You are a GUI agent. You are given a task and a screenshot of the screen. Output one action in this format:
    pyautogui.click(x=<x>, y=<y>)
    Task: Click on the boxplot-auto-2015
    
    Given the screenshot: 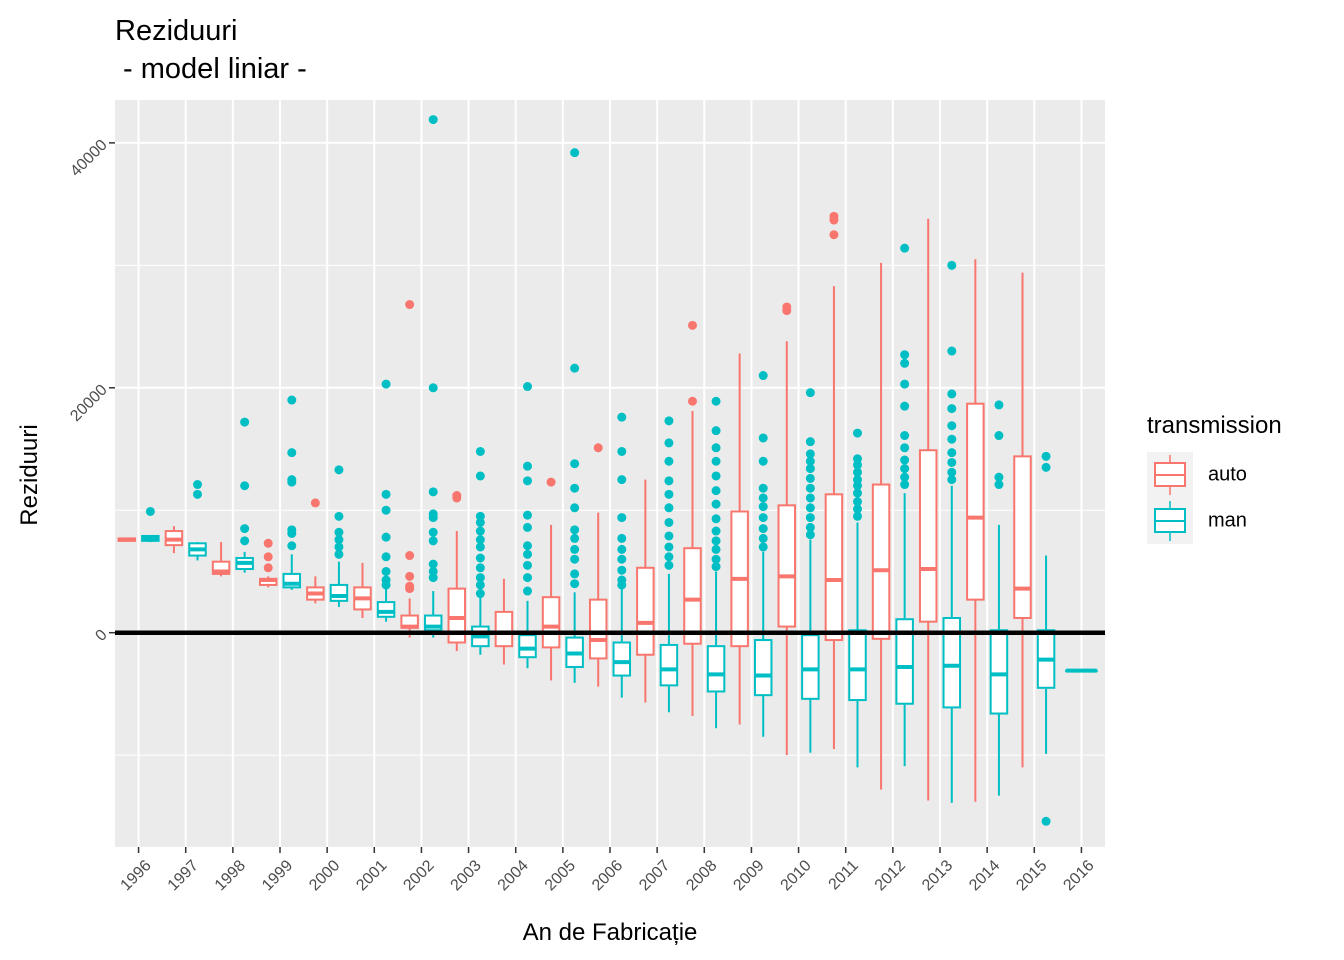 What is the action you would take?
    pyautogui.click(x=1022, y=520)
    